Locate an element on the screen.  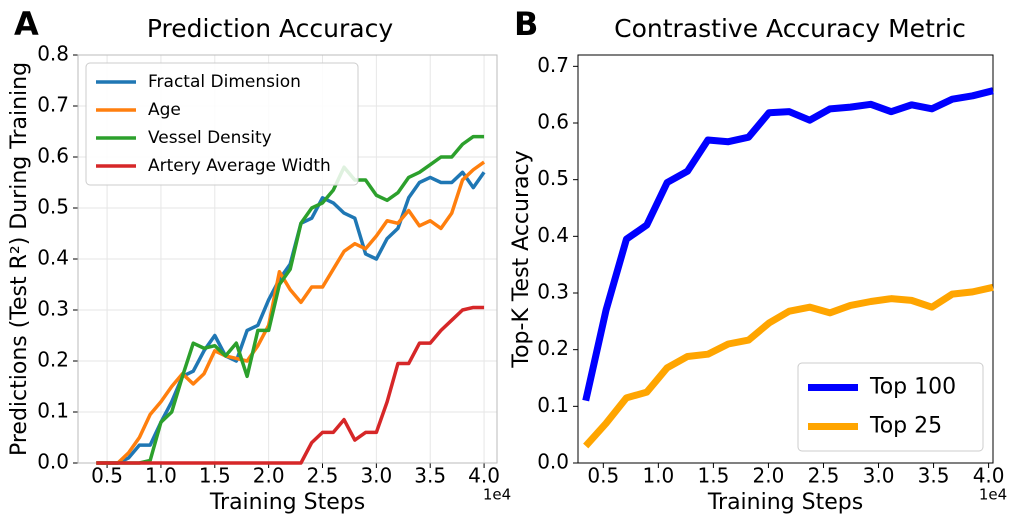
legend-label: Artery Average Width is located at coordinates (239, 166).